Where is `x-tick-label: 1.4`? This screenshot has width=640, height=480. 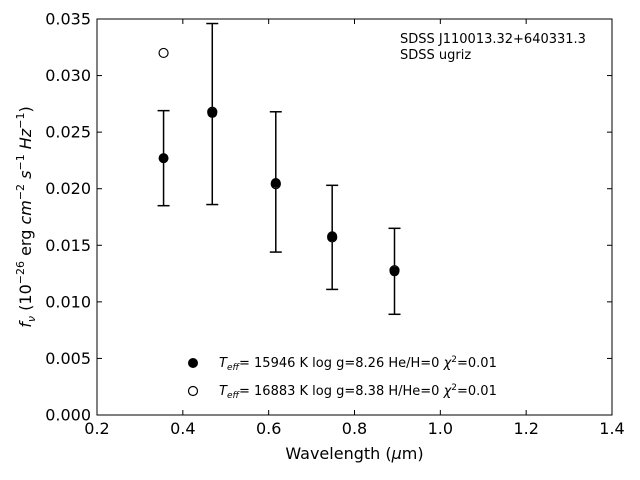 x-tick-label: 1.4 is located at coordinates (611, 428).